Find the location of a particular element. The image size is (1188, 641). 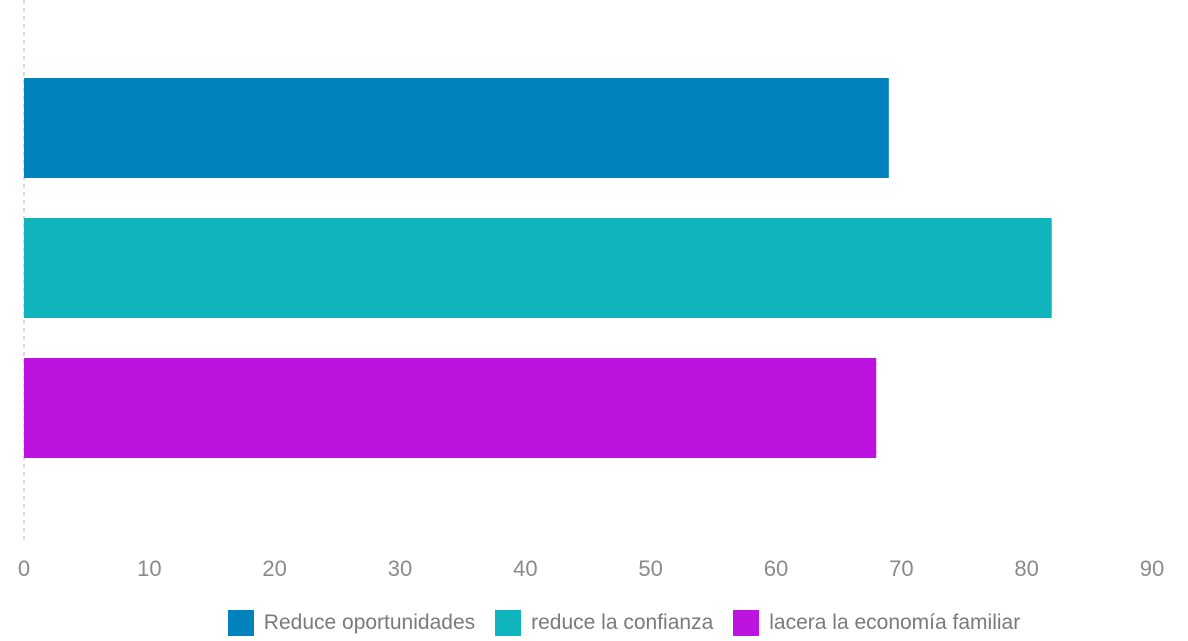

x-tick-label: 10 is located at coordinates (149, 568).